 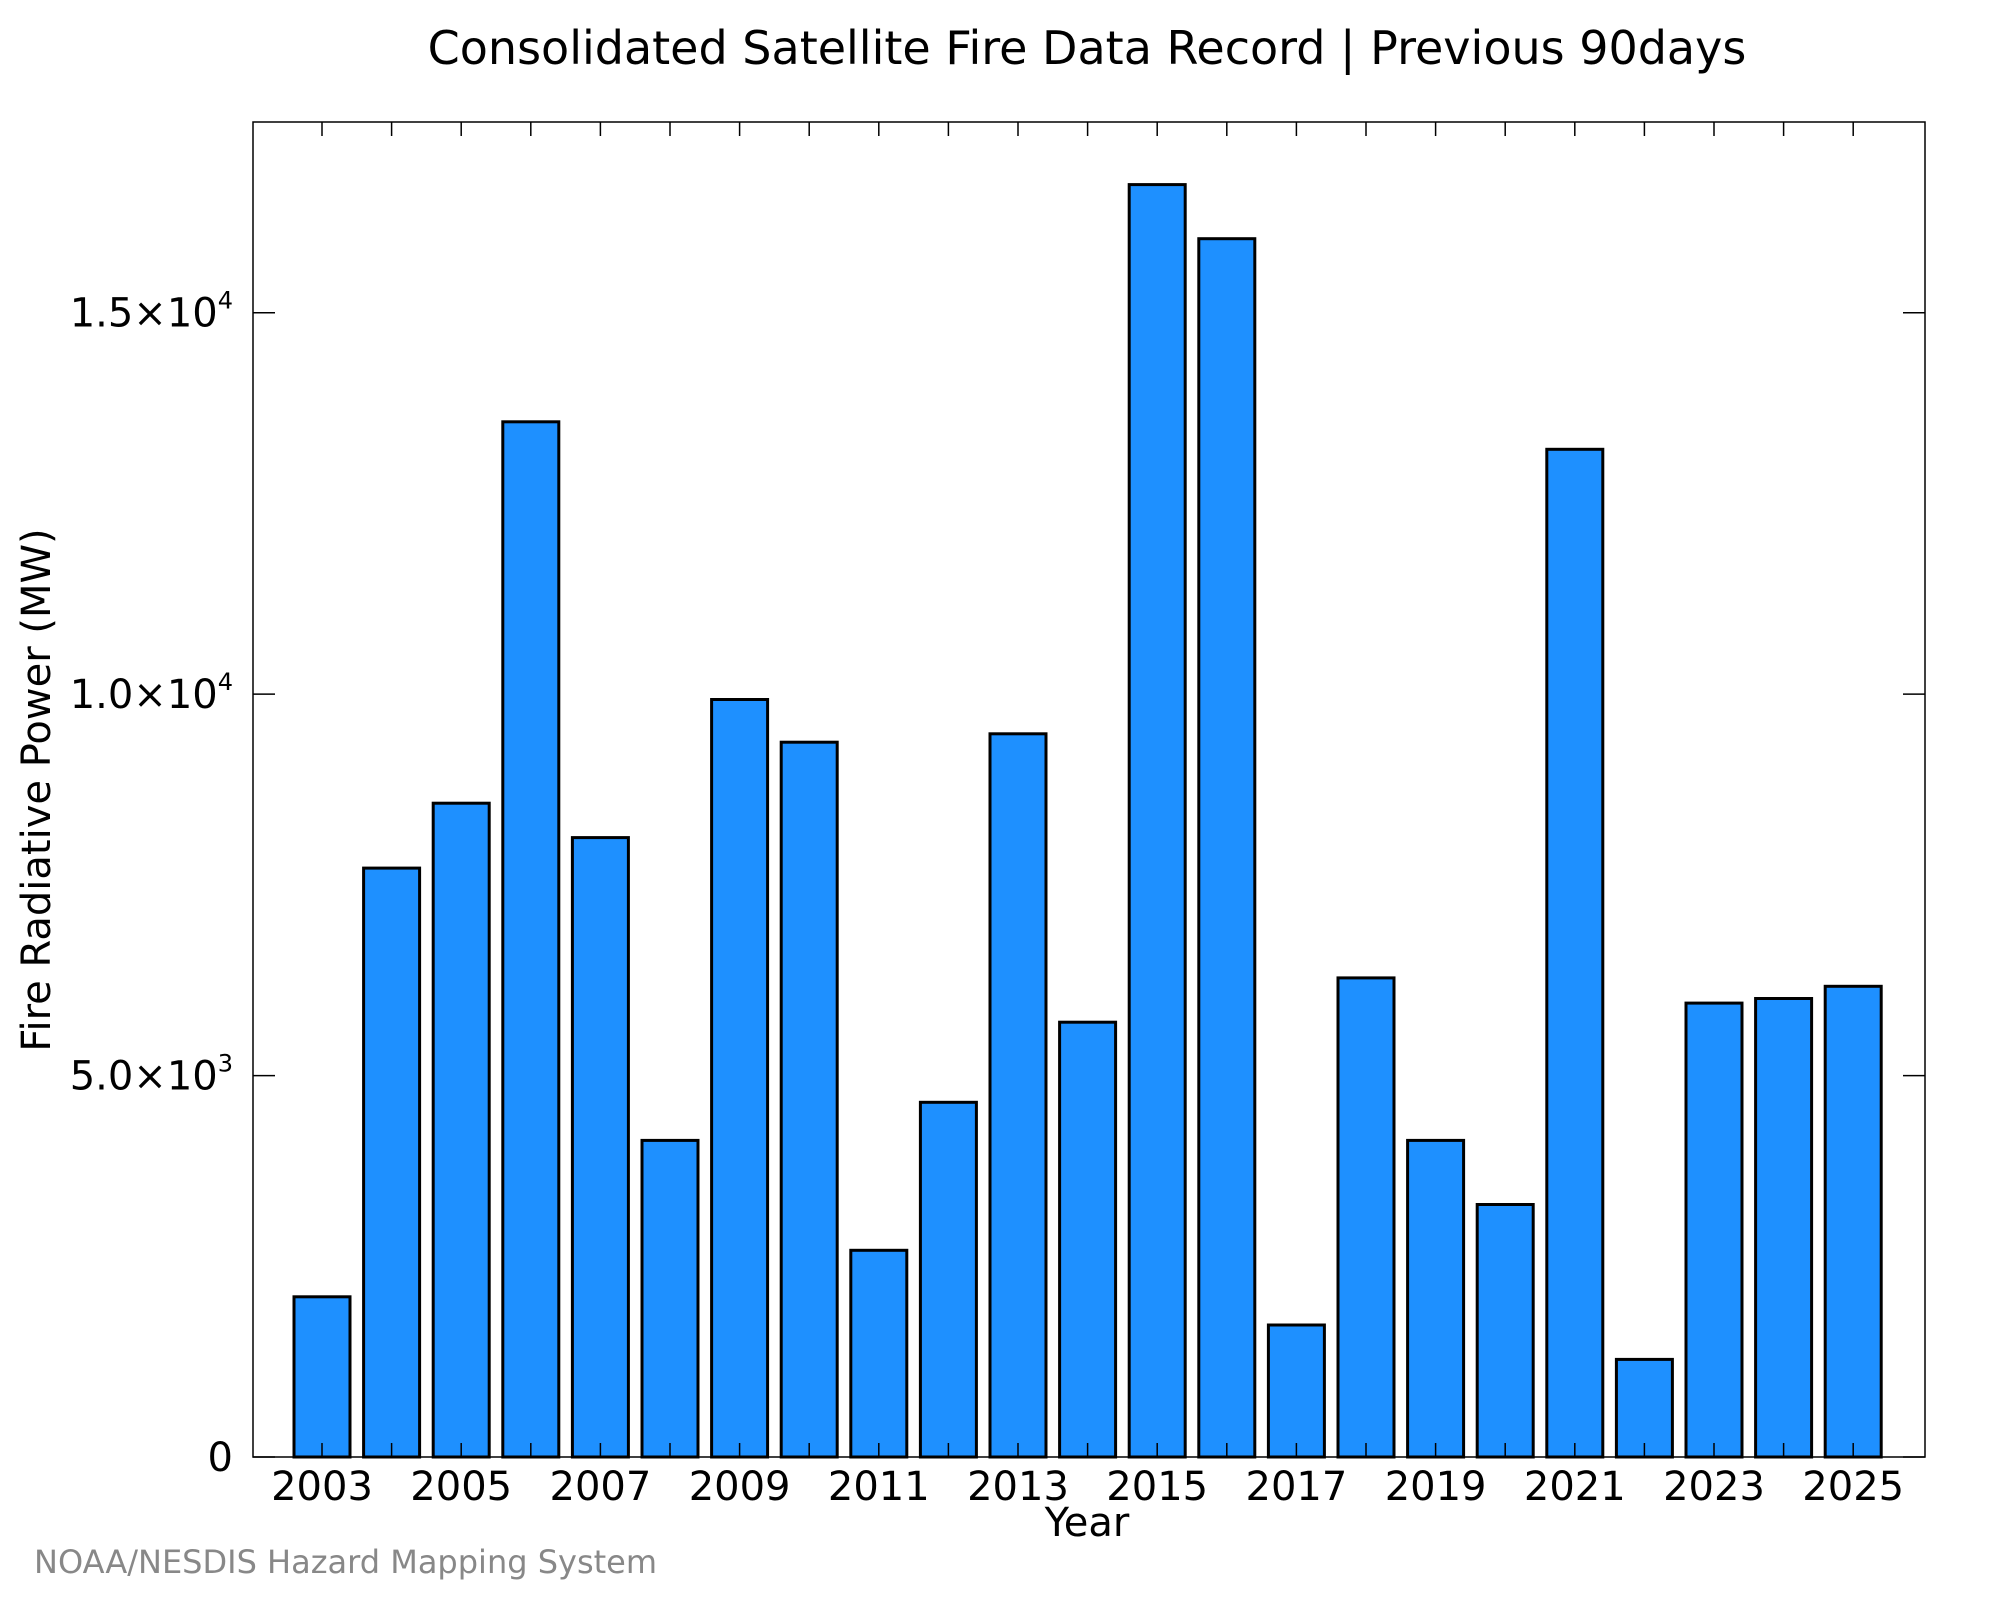 I want to click on y-tick-mantissa: 1.0×10, so click(x=144, y=695).